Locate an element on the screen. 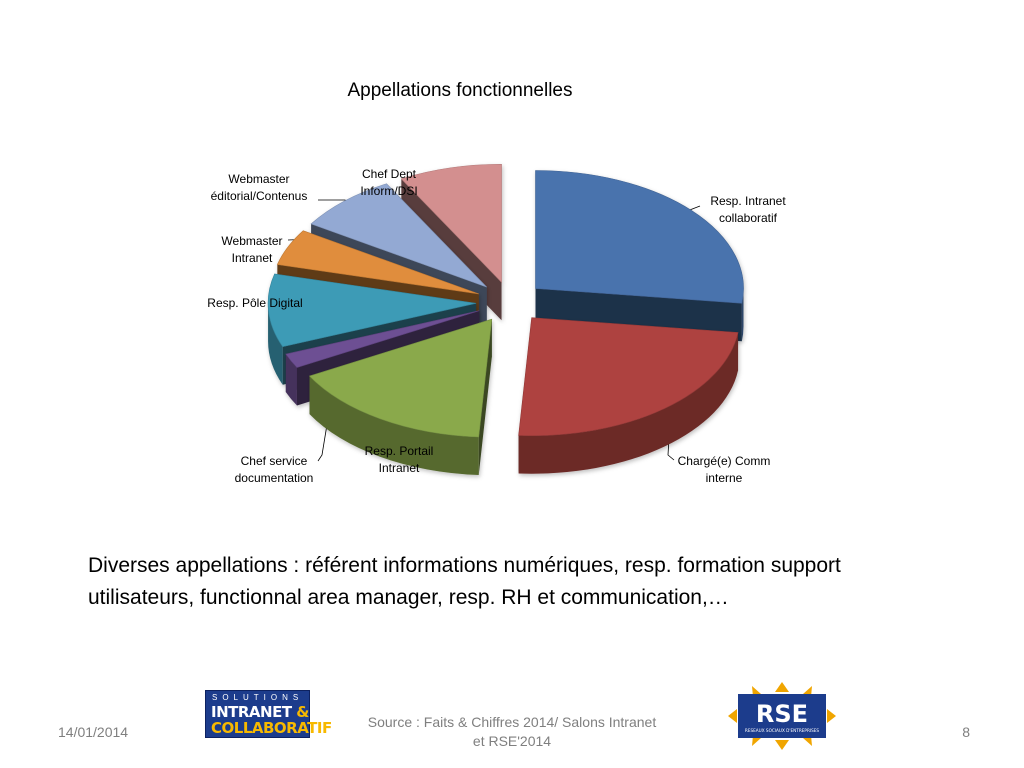 The image size is (1024, 768). rse-logo-text: RSE is located at coordinates (782, 714).